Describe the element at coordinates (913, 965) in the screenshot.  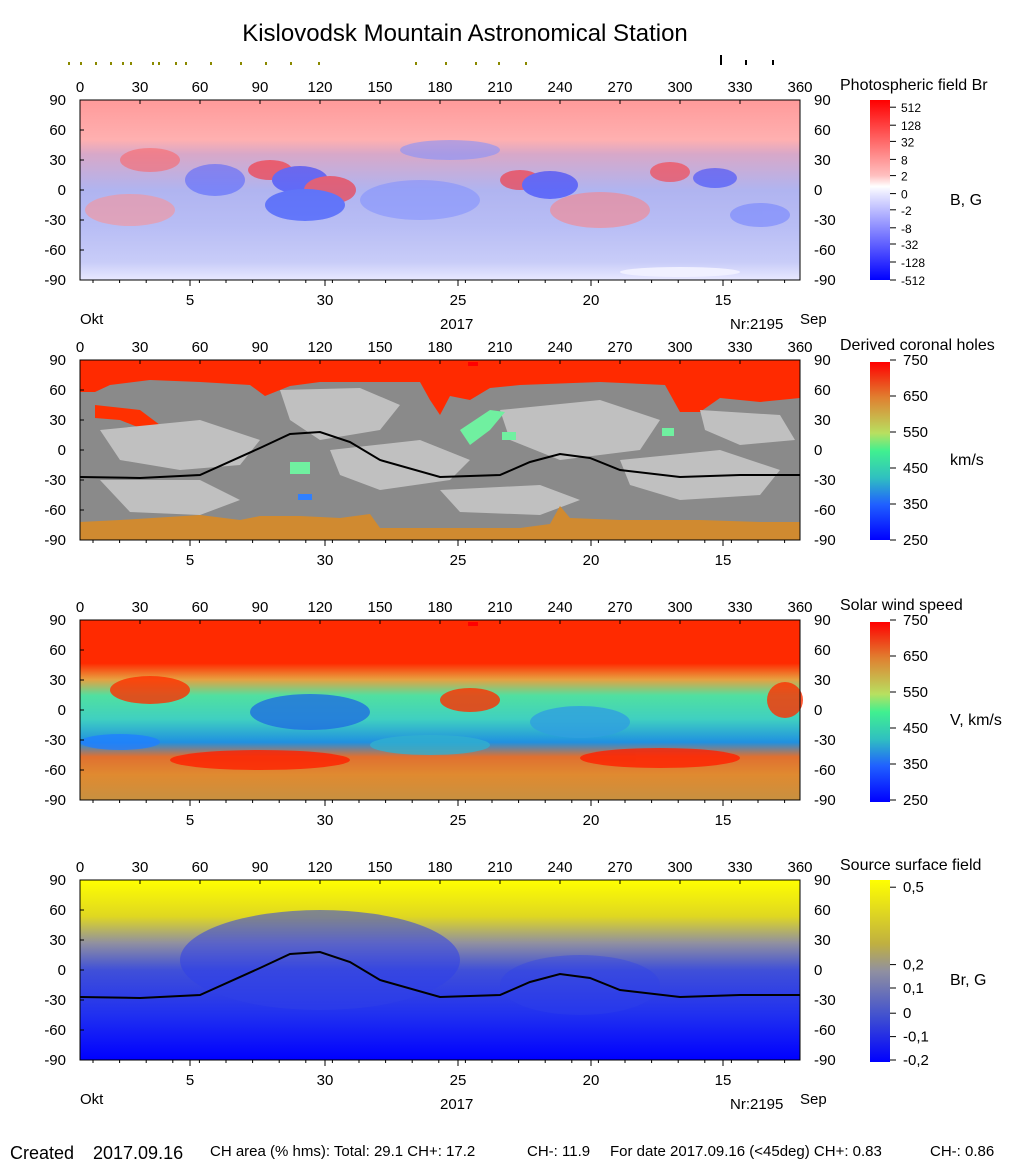
I see `colorbar-tick-label: 0,2` at that location.